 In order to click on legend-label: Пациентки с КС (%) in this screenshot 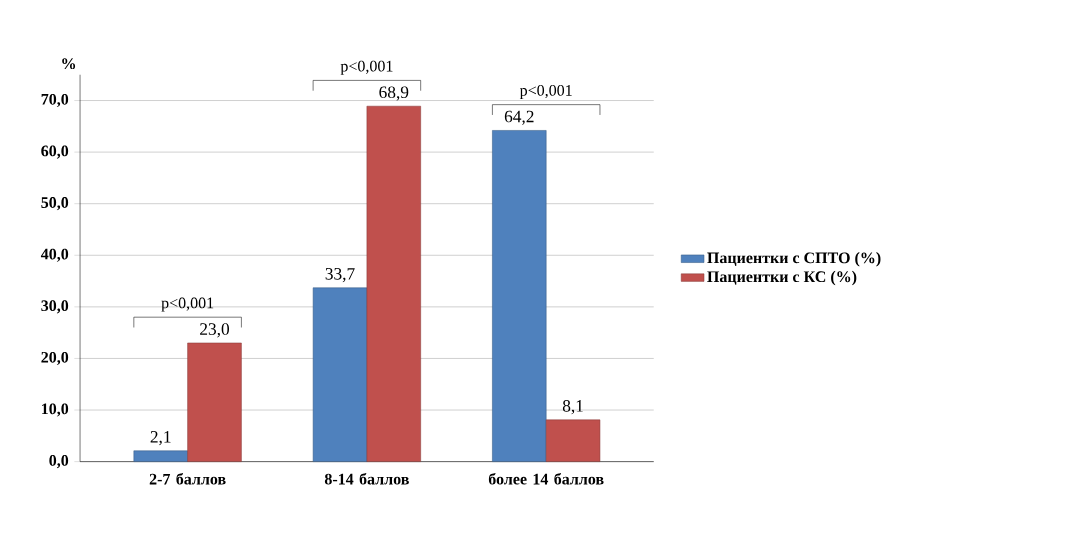, I will do `click(782, 278)`.